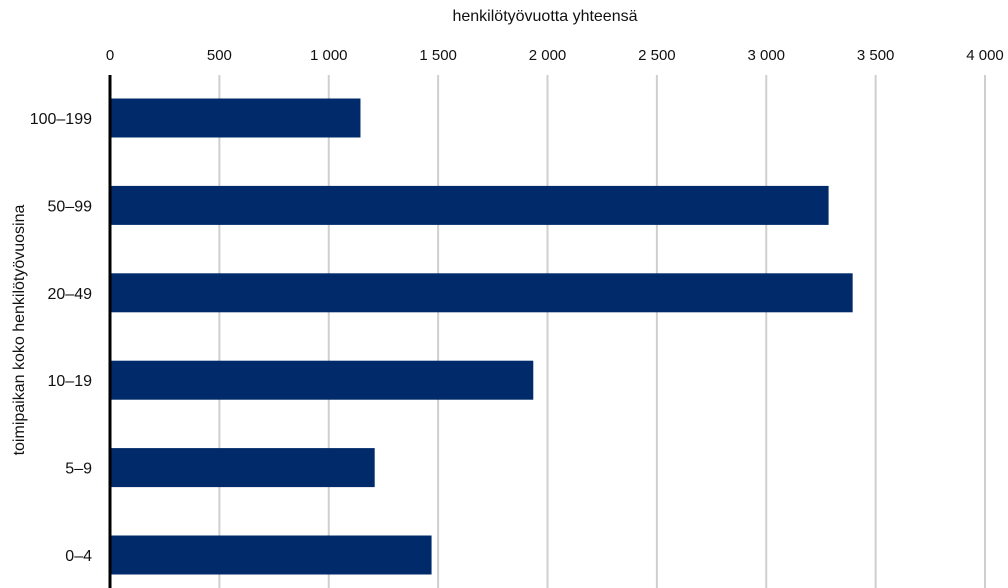  I want to click on y-tick-label: 0–4, so click(78, 556).